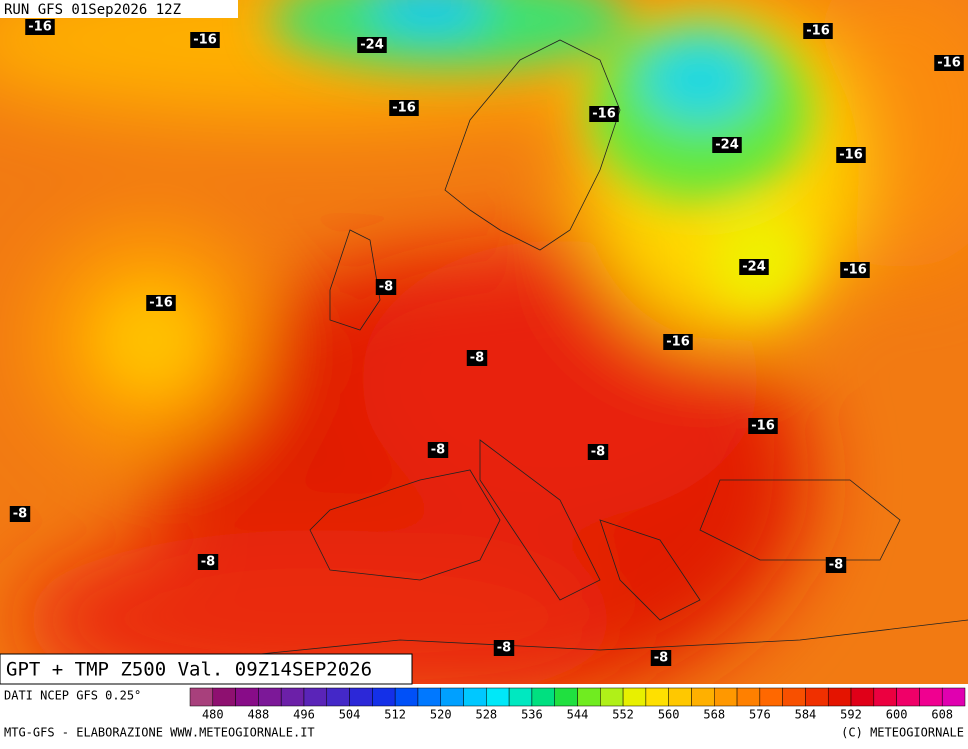 This screenshot has width=968, height=749. What do you see at coordinates (486, 715) in the screenshot?
I see `colorbar-tick-label: 528` at bounding box center [486, 715].